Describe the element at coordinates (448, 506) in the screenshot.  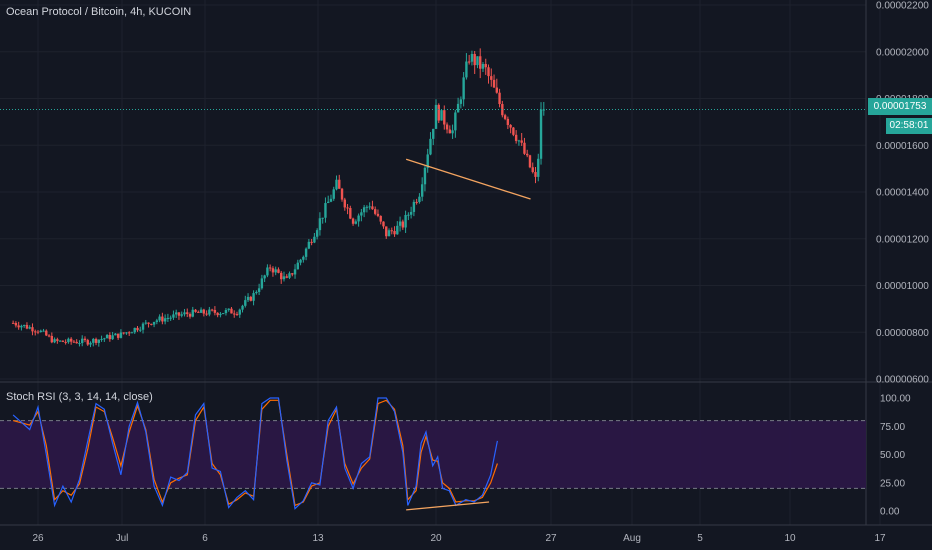
I see `rsi-trendline` at that location.